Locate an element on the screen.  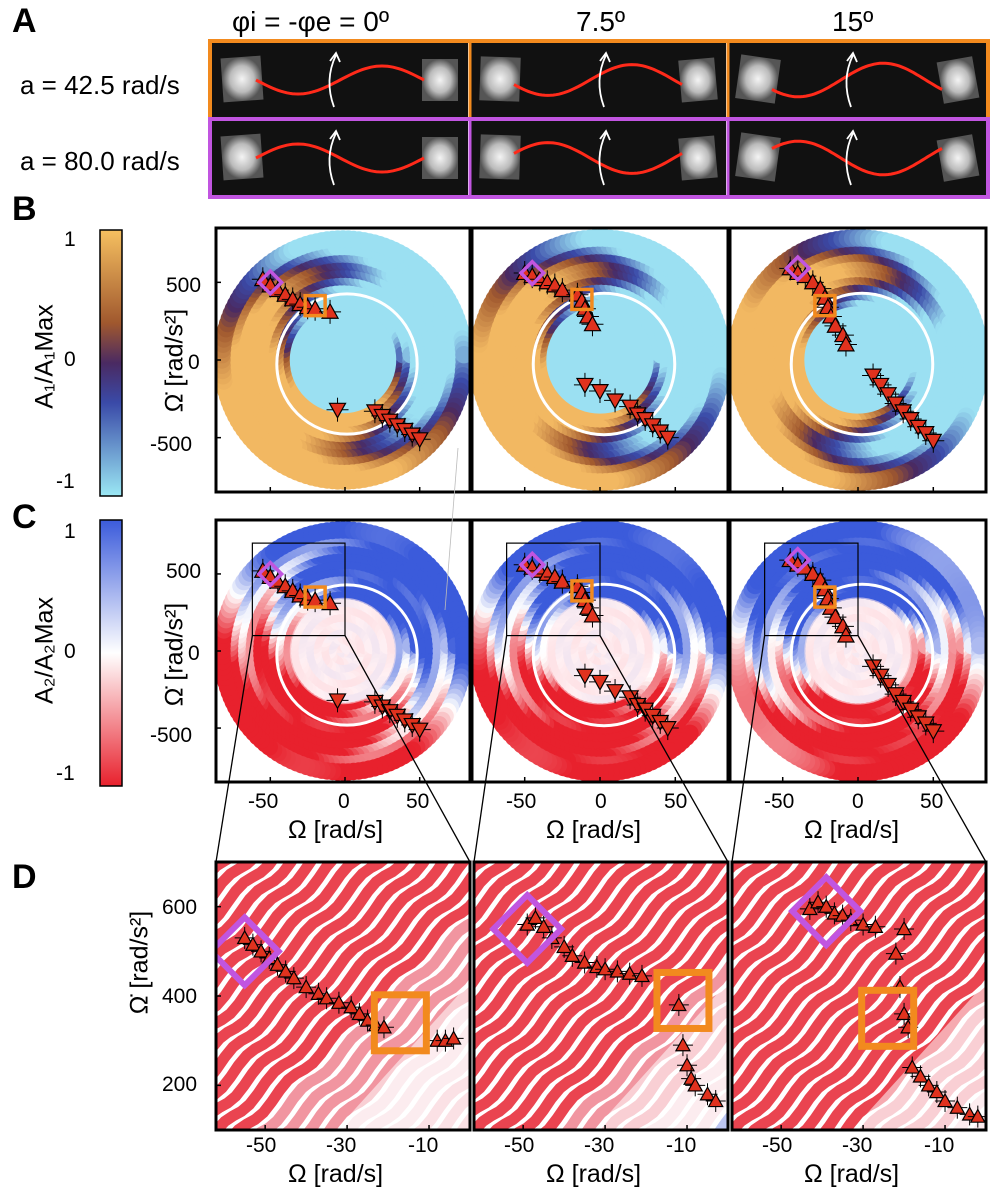
xlabel-d1: Ω [rad/s] is located at coordinates (594, 1174).